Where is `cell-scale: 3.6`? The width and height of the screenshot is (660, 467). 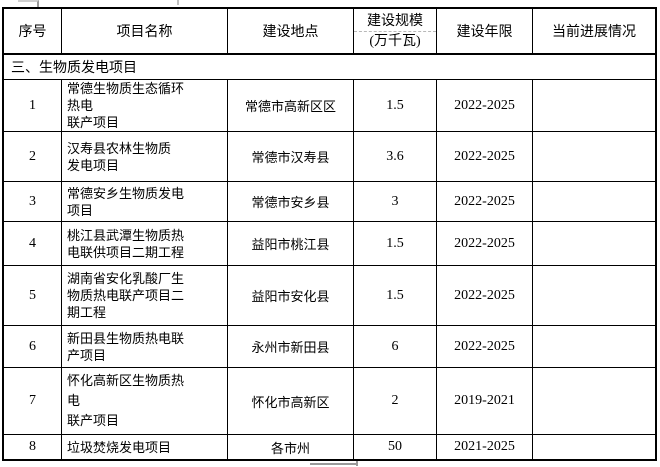 cell-scale: 3.6 is located at coordinates (395, 157).